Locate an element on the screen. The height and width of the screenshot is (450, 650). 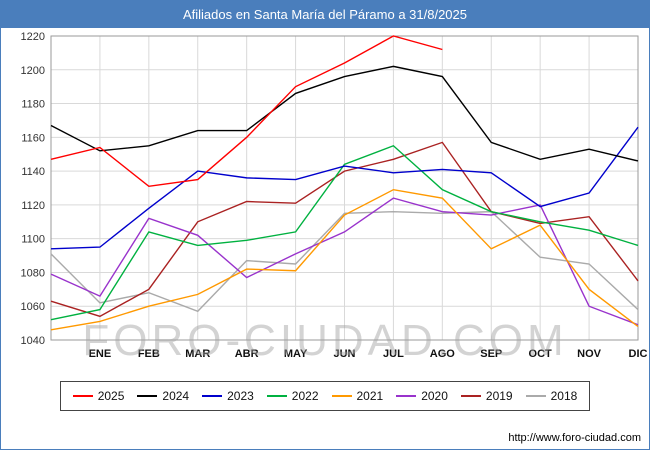
legend-label-2022: 2022 is located at coordinates (305, 396).